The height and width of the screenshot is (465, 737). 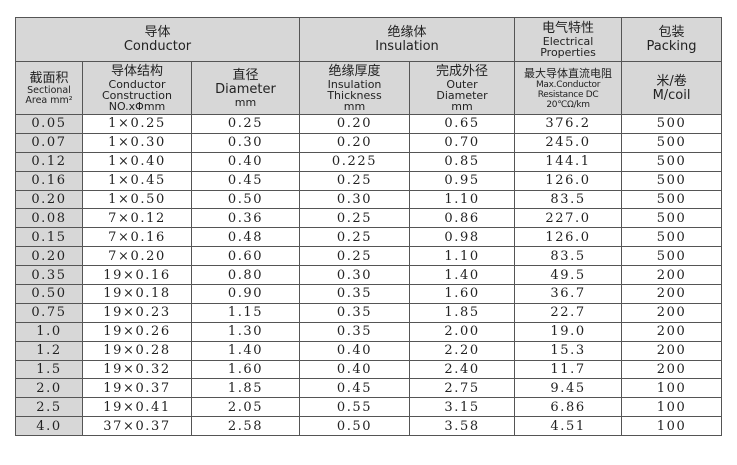 What do you see at coordinates (137, 312) in the screenshot?
I see `construction-cell: 19×0.23` at bounding box center [137, 312].